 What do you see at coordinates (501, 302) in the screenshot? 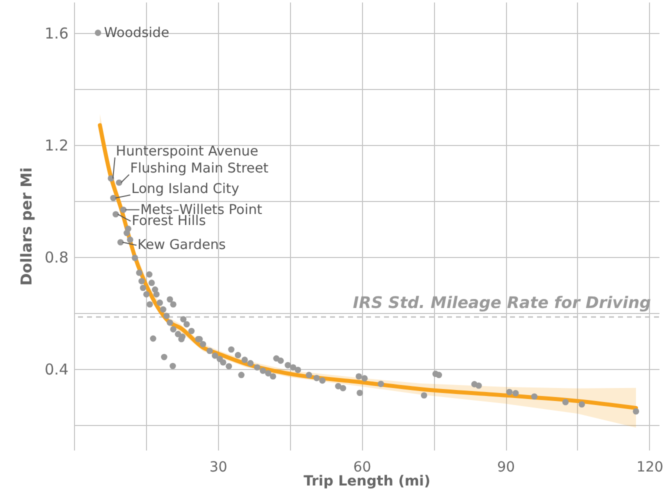
I see `ref-line-label: IRS Std. Mileage Rate for Driving` at bounding box center [501, 302].